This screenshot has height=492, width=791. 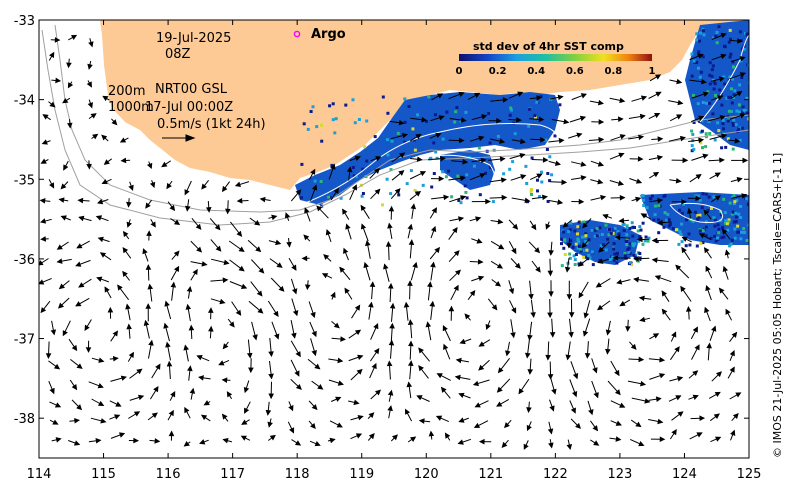 What do you see at coordinates (189, 107) in the screenshot?
I see `ref-time-label: 17-Jul 00:00Z` at bounding box center [189, 107].